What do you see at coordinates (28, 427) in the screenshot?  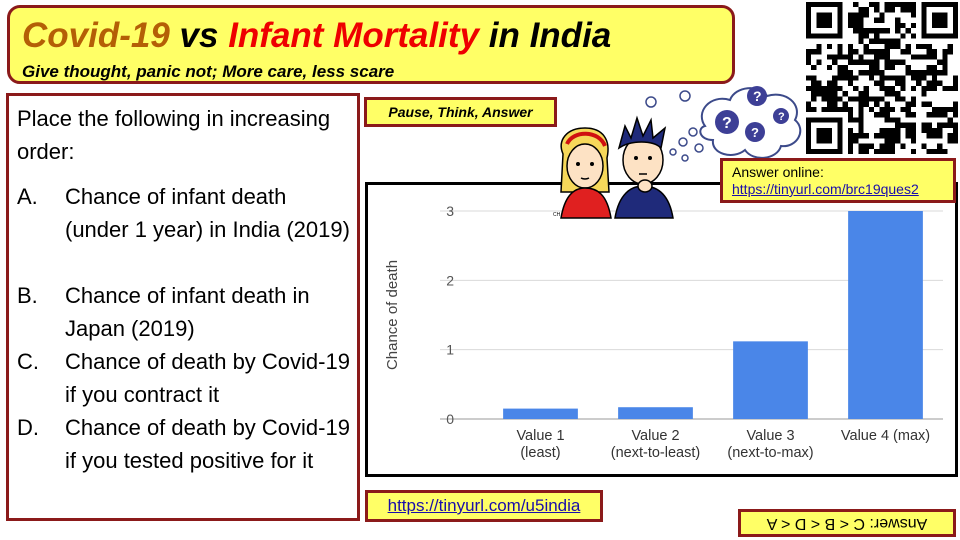 I see `option-letter: D.` at bounding box center [28, 427].